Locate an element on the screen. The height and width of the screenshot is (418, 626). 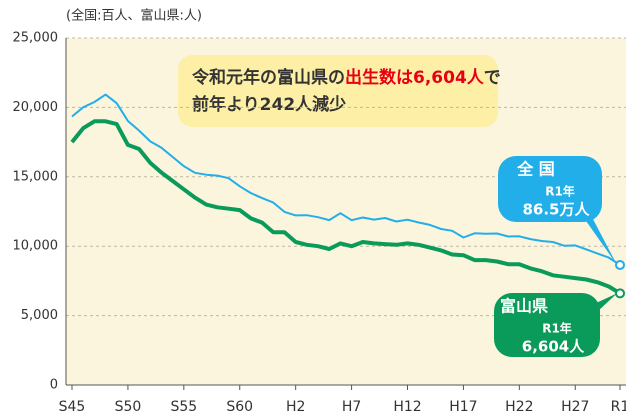
x-tick-label: H27 is located at coordinates (575, 407).